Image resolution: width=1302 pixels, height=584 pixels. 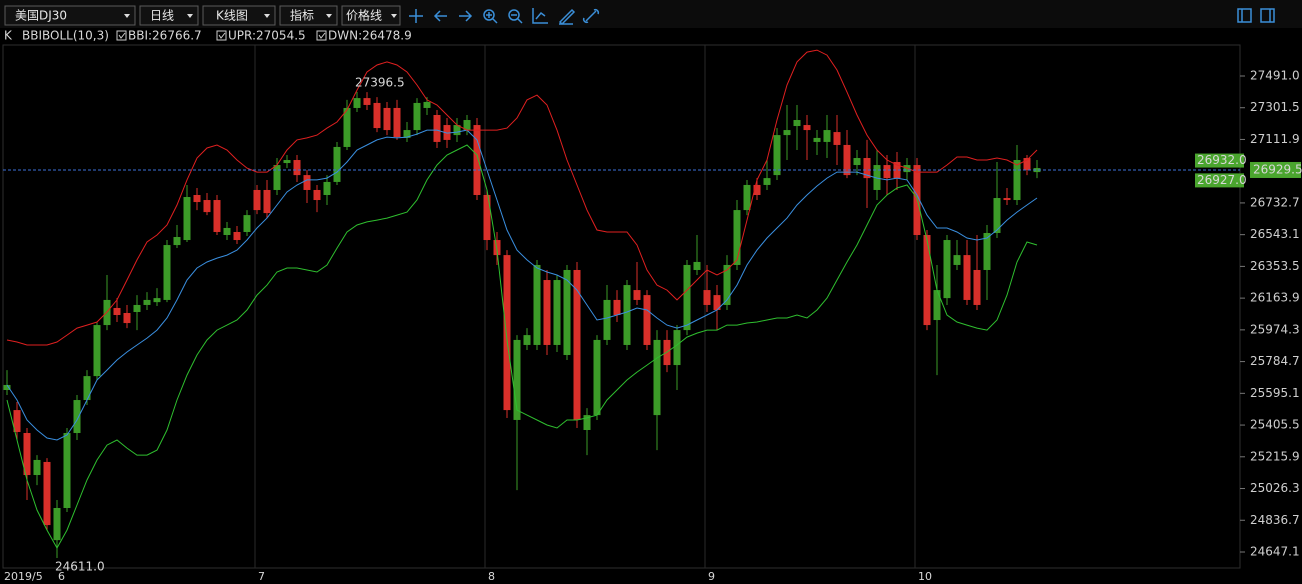 I want to click on zoom-out-icon, so click(x=514, y=15).